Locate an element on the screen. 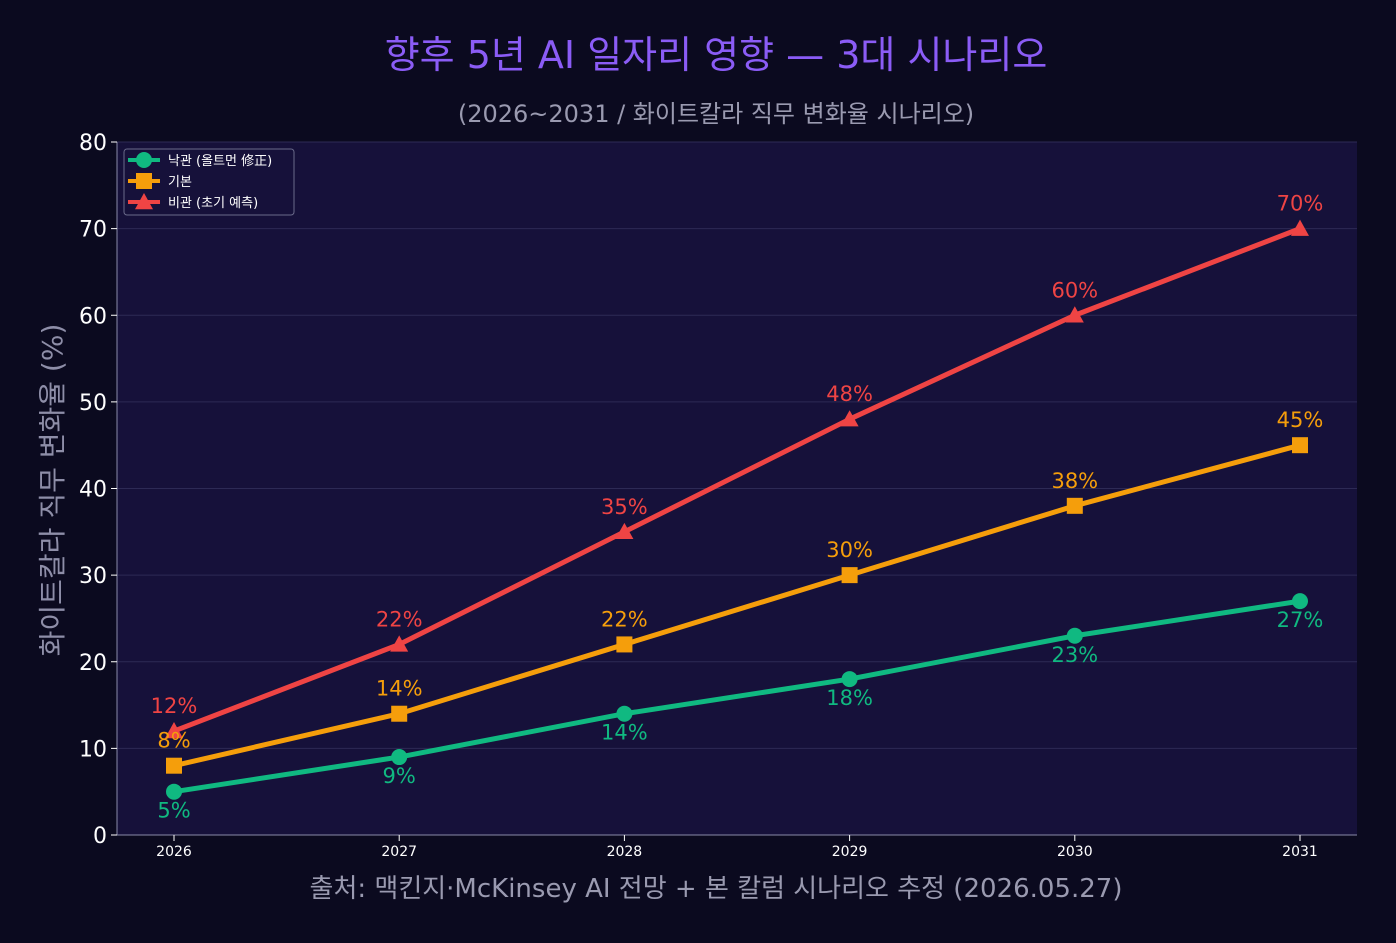 This screenshot has height=943, width=1396. y-axis-label: 화이트칼라 직무 변화율 (%) is located at coordinates (52, 490).